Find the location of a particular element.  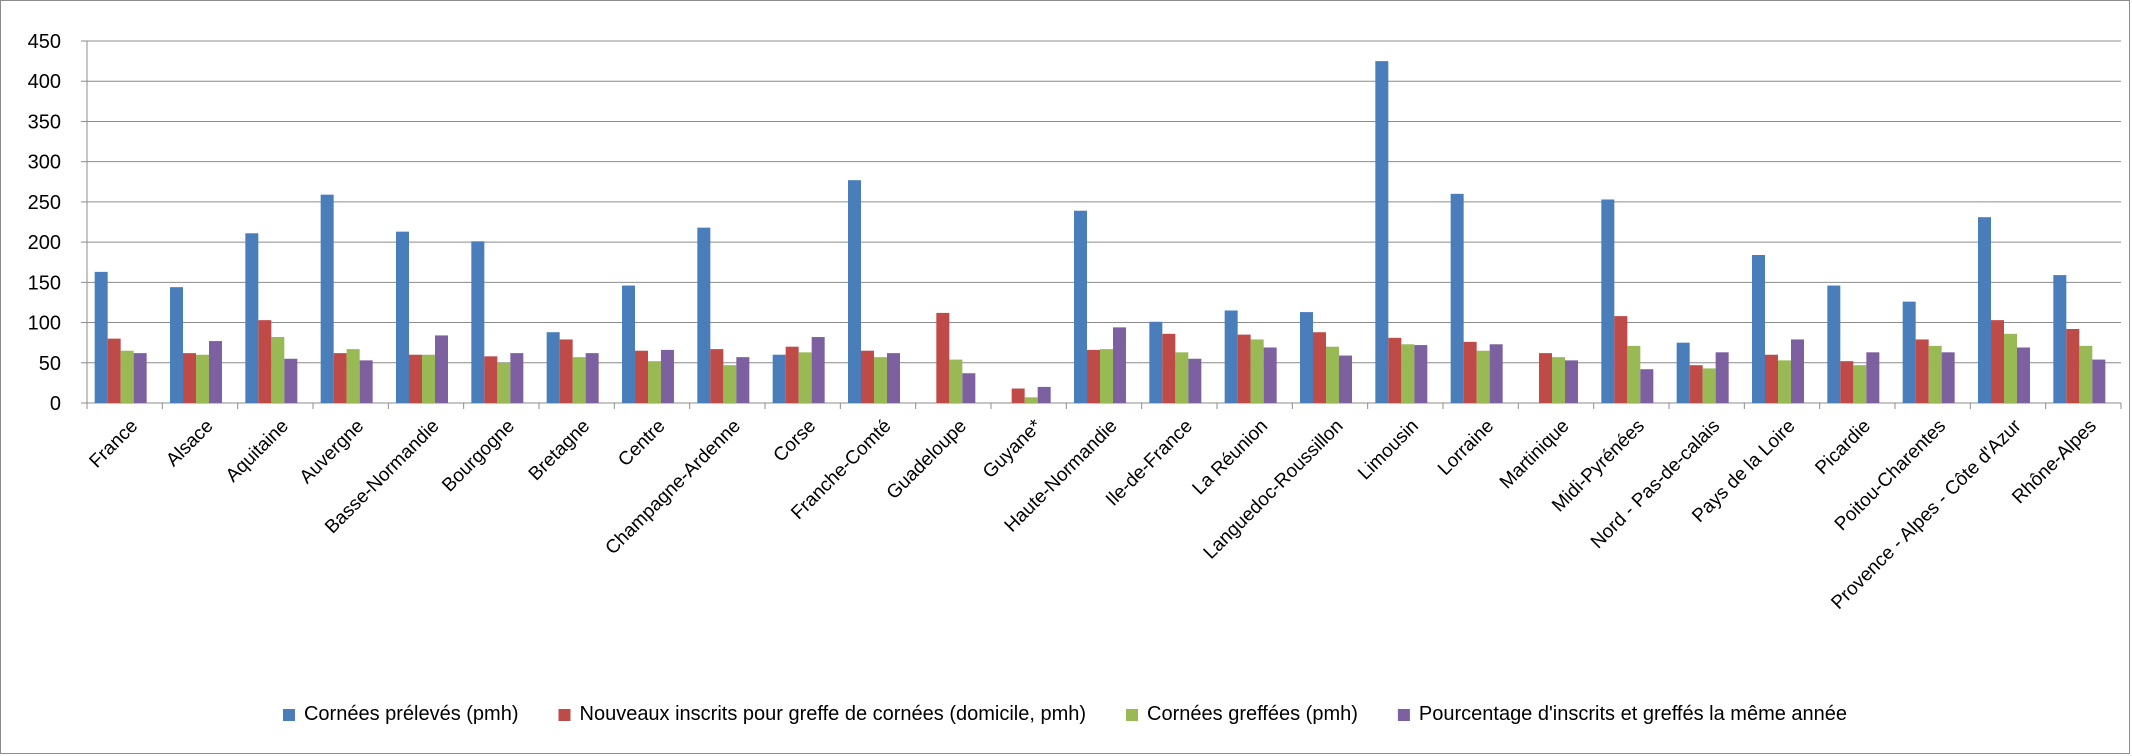

x-tick-label: Languedoc-Roussillon is located at coordinates (1274, 490).